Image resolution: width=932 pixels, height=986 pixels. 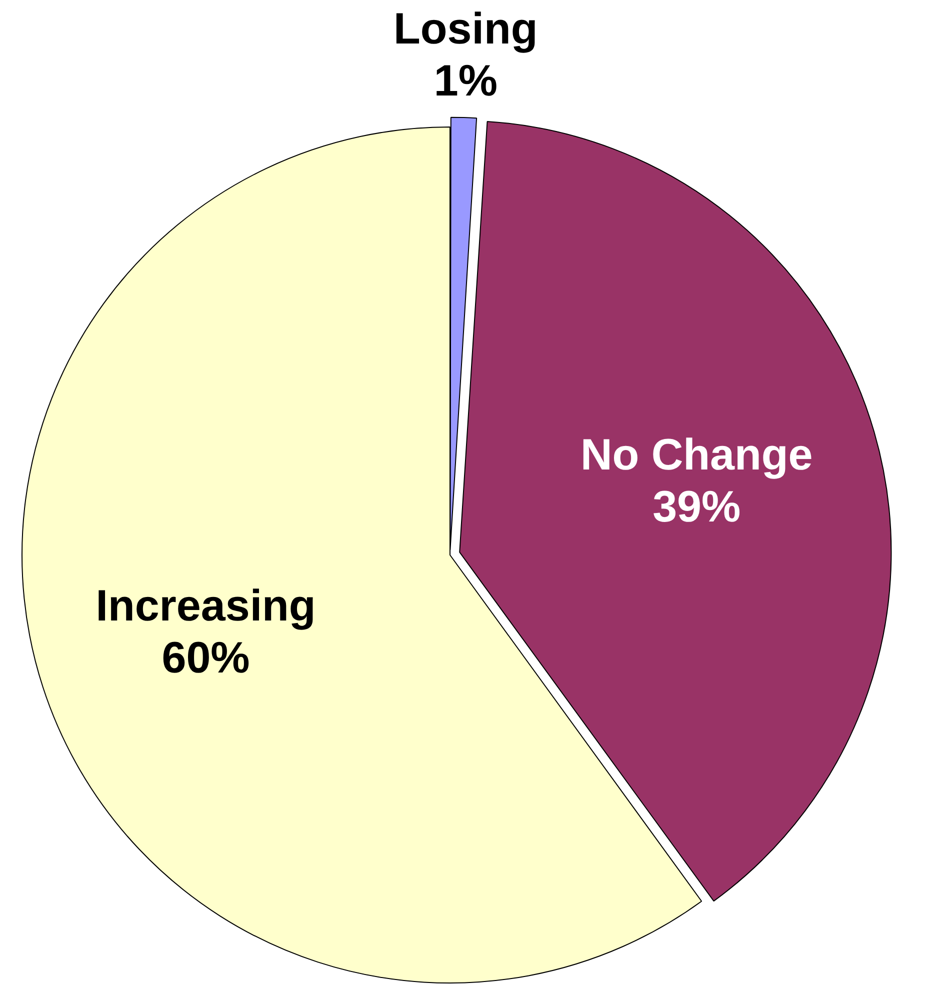 What do you see at coordinates (206, 657) in the screenshot?
I see `data-label: 60%` at bounding box center [206, 657].